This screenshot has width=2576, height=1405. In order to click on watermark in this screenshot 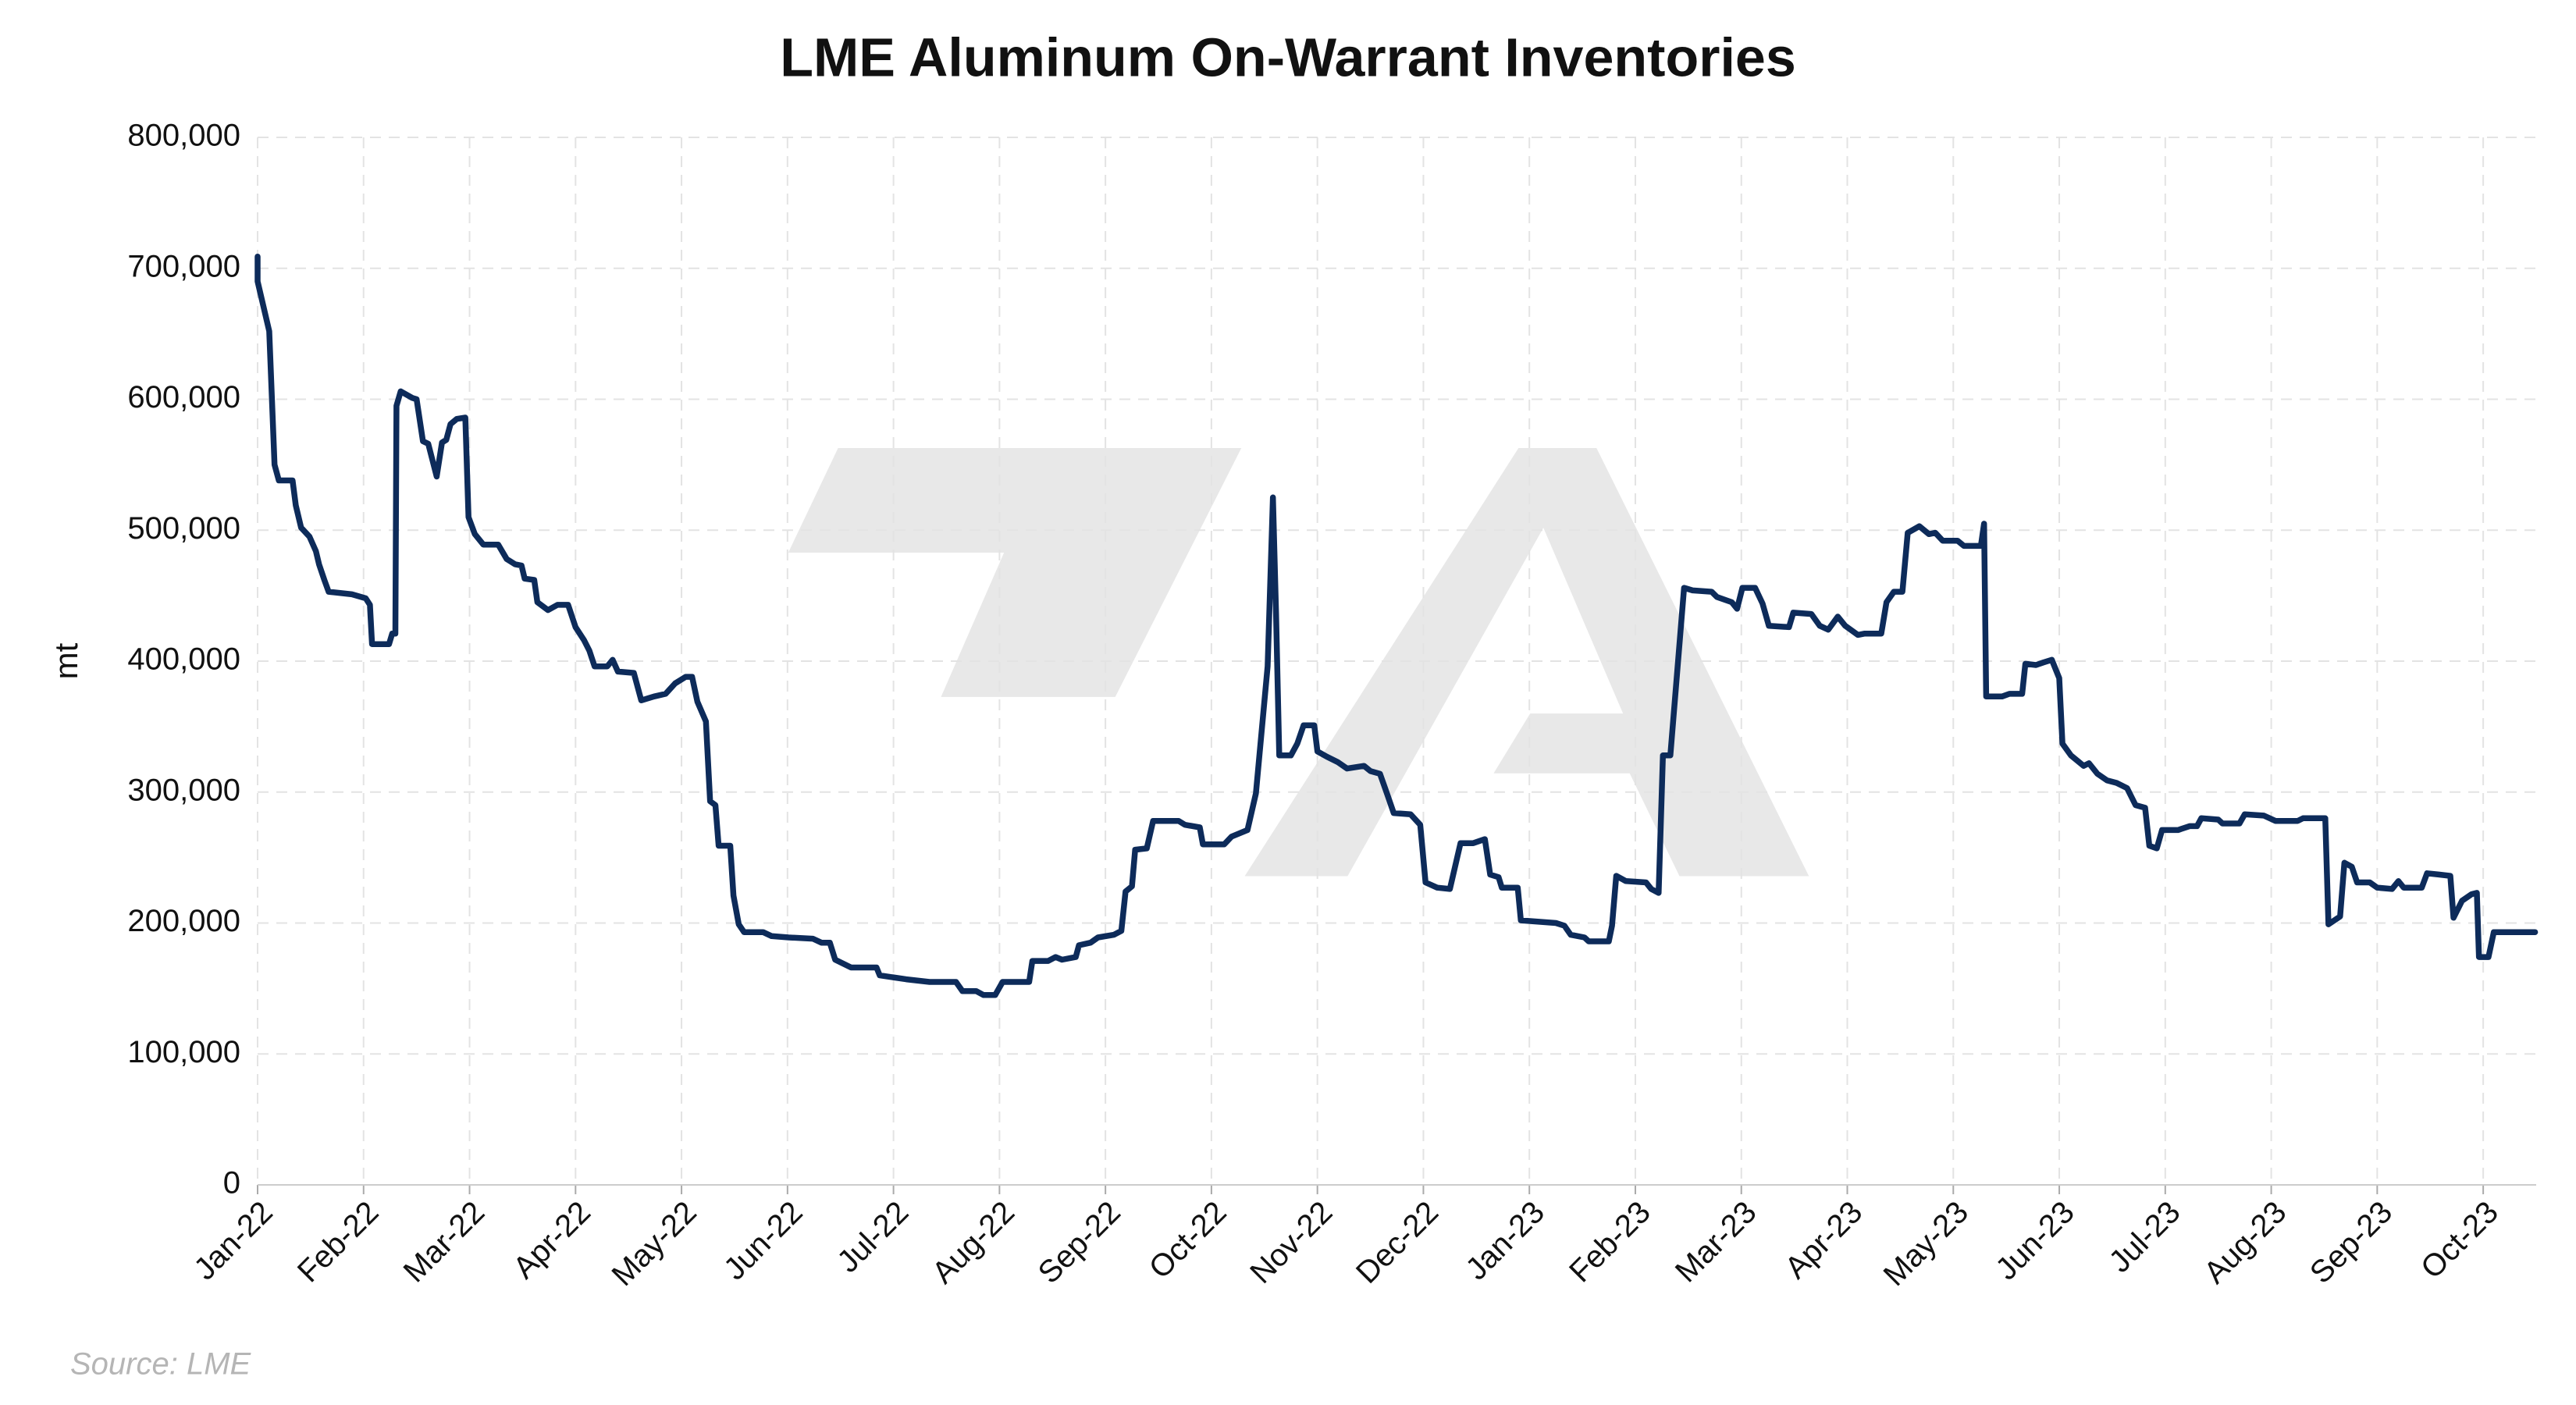, I will do `click(1298, 662)`.